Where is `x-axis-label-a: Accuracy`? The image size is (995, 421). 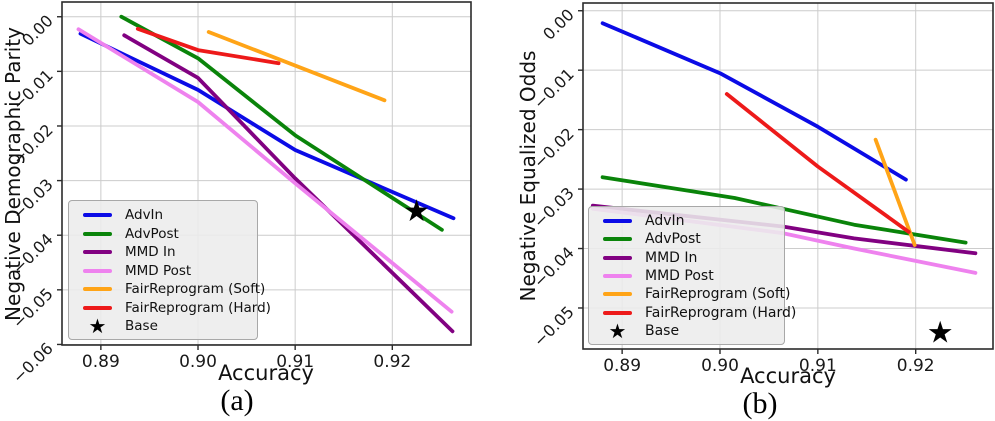
x-axis-label-a: Accuracy is located at coordinates (266, 373).